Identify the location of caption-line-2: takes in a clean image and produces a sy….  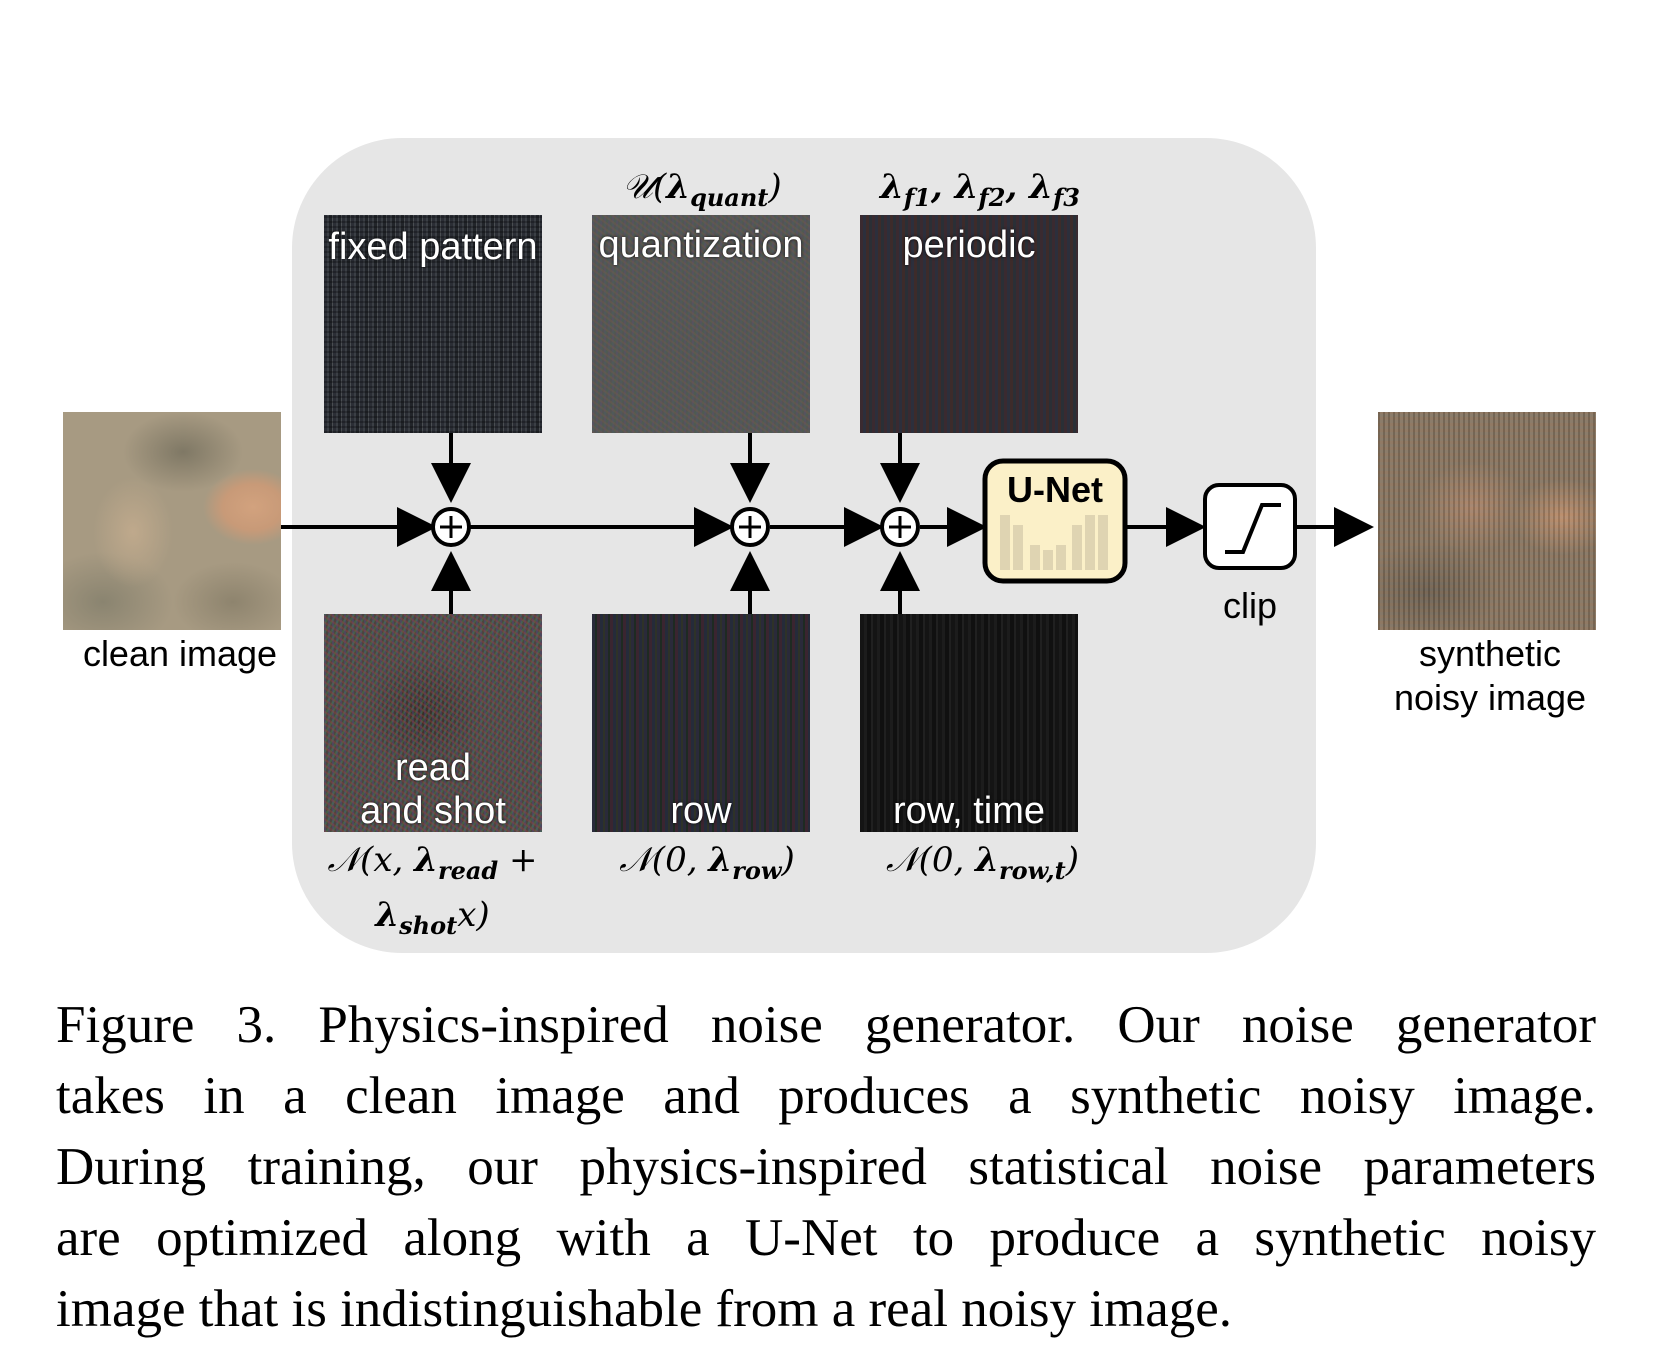
(826, 1096).